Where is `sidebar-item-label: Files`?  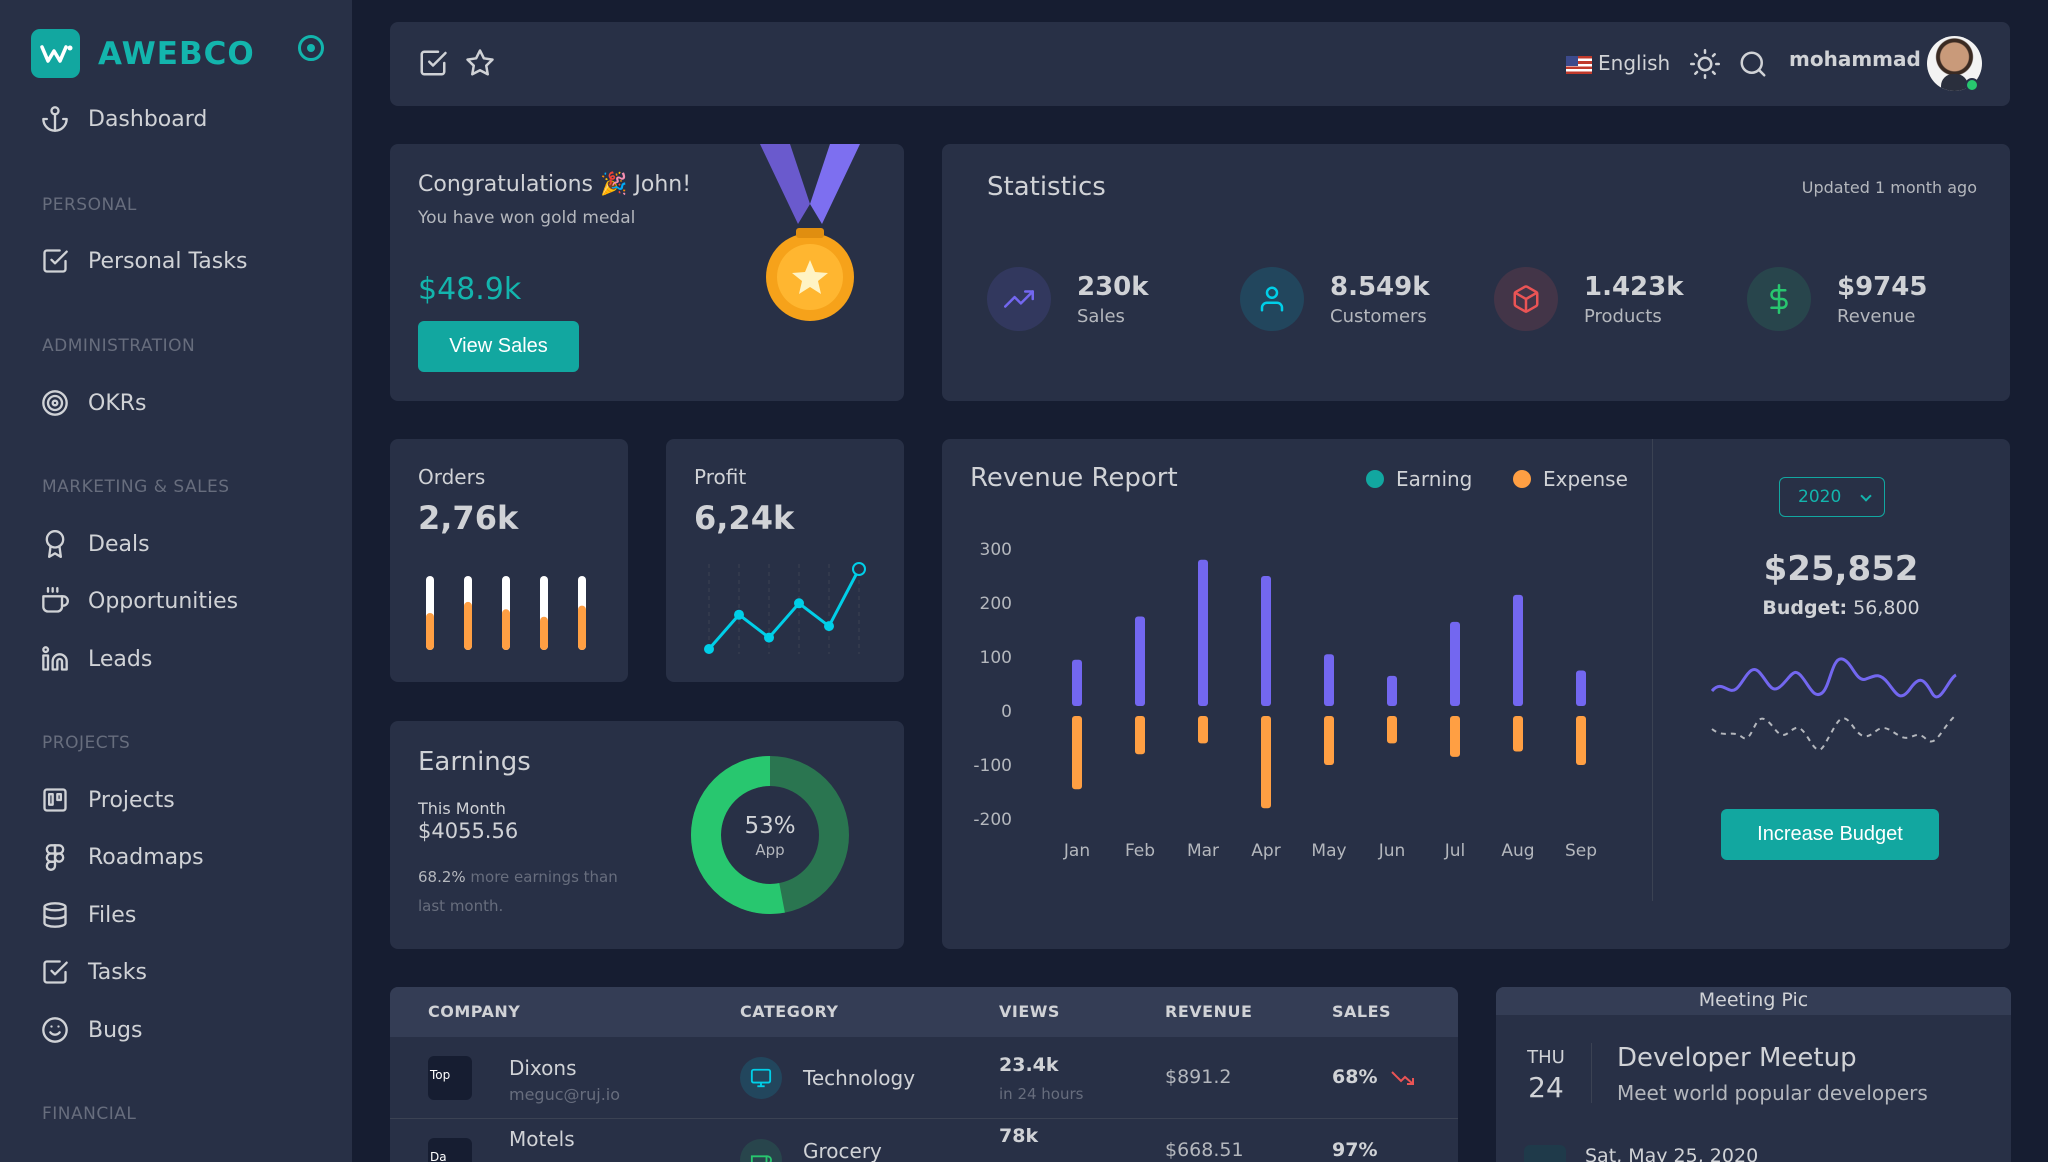 sidebar-item-label: Files is located at coordinates (112, 915).